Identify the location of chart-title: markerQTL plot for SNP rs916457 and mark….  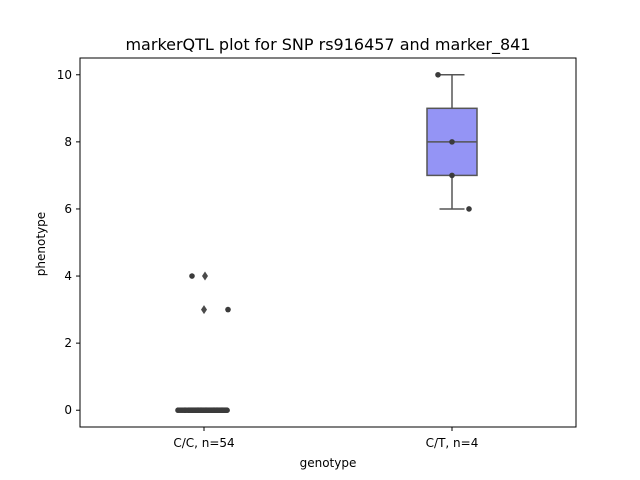
(327, 45).